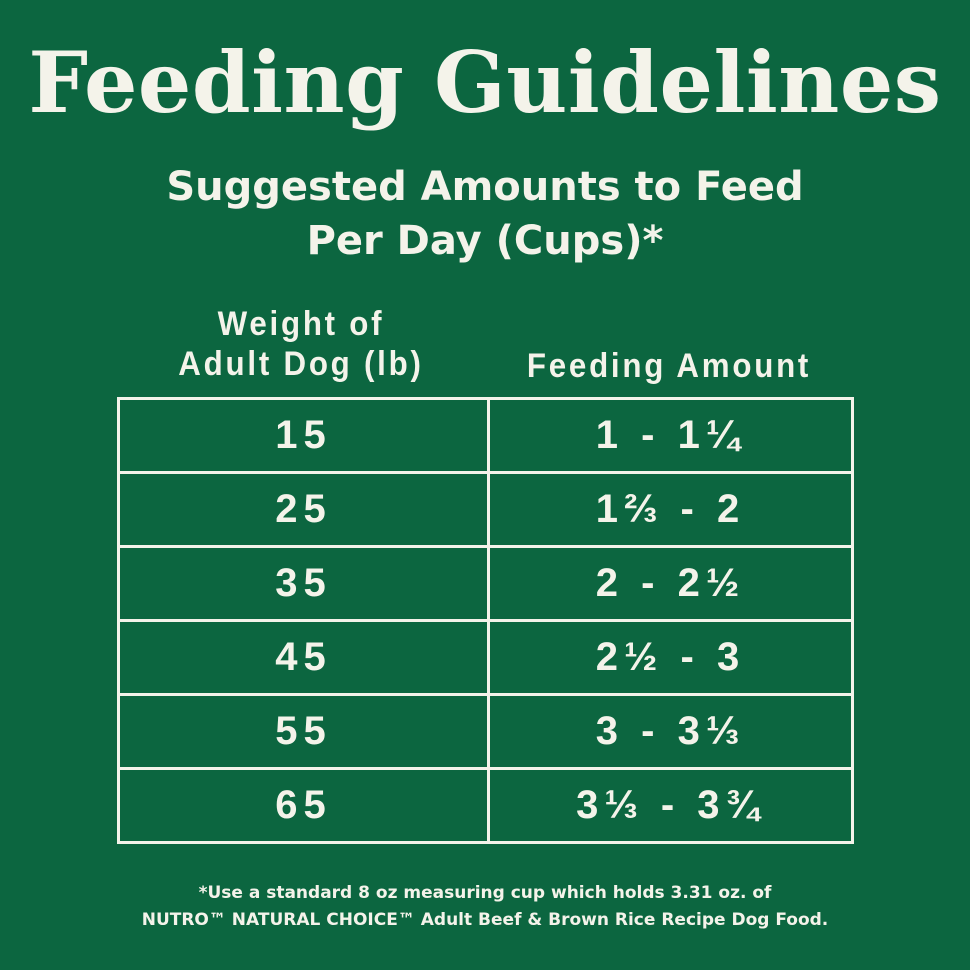  Describe the element at coordinates (301, 364) in the screenshot. I see `weight-header-line-2: Adult Dog (lb)` at that location.